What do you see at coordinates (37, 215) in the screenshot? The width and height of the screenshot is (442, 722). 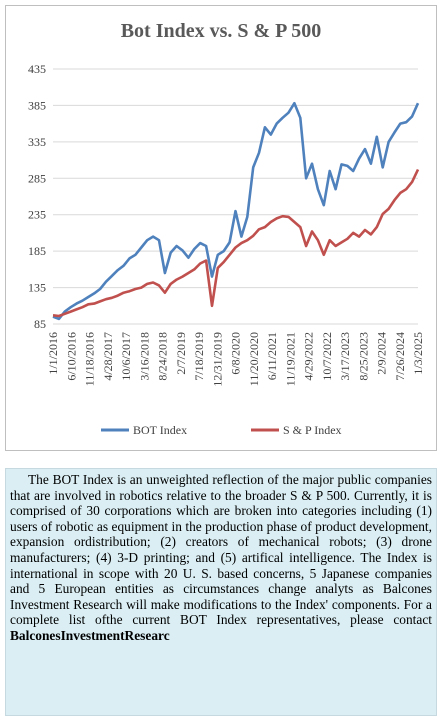 I see `y-tick-label: 235` at bounding box center [37, 215].